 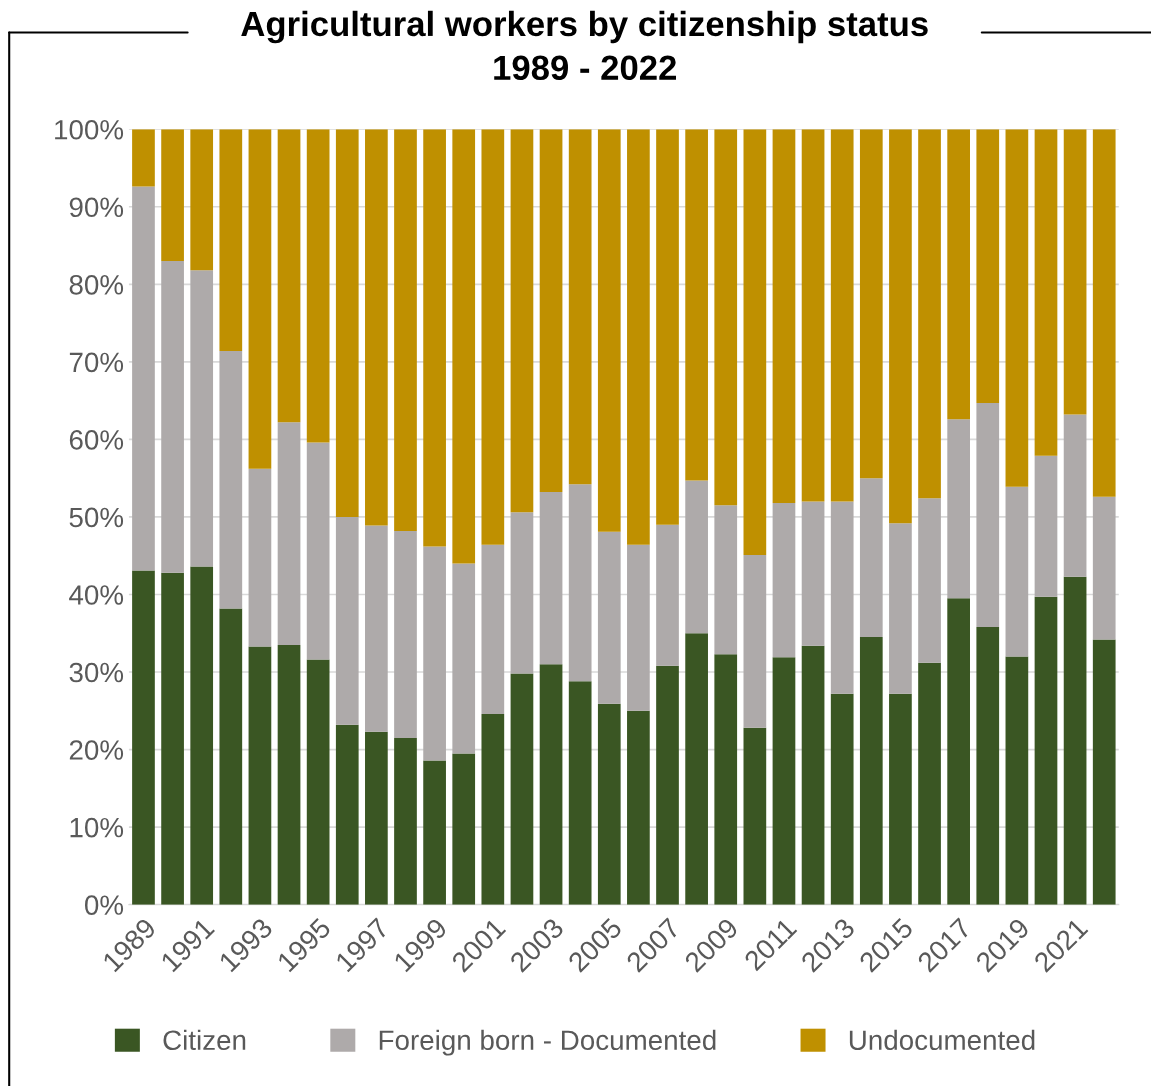 I want to click on y-tick-label: 50%, so click(x=96, y=517).